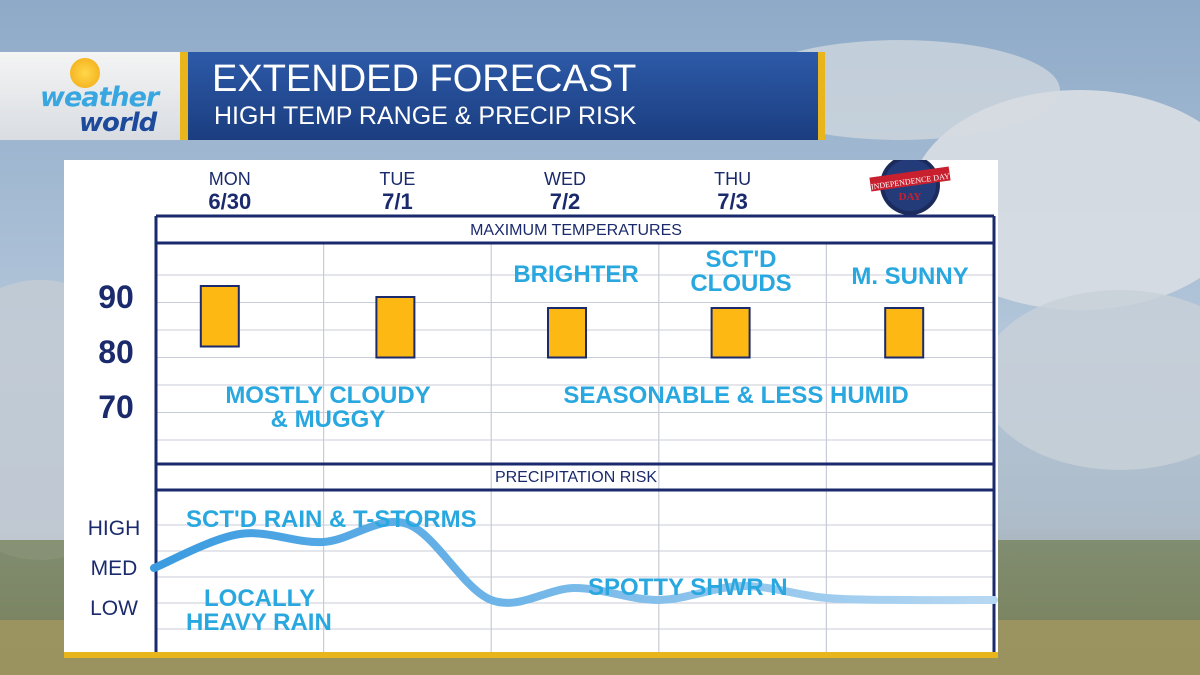 This screenshot has width=1200, height=675. Describe the element at coordinates (576, 477) in the screenshot. I see `precip-section-title: PRECIPITATION RISK` at that location.